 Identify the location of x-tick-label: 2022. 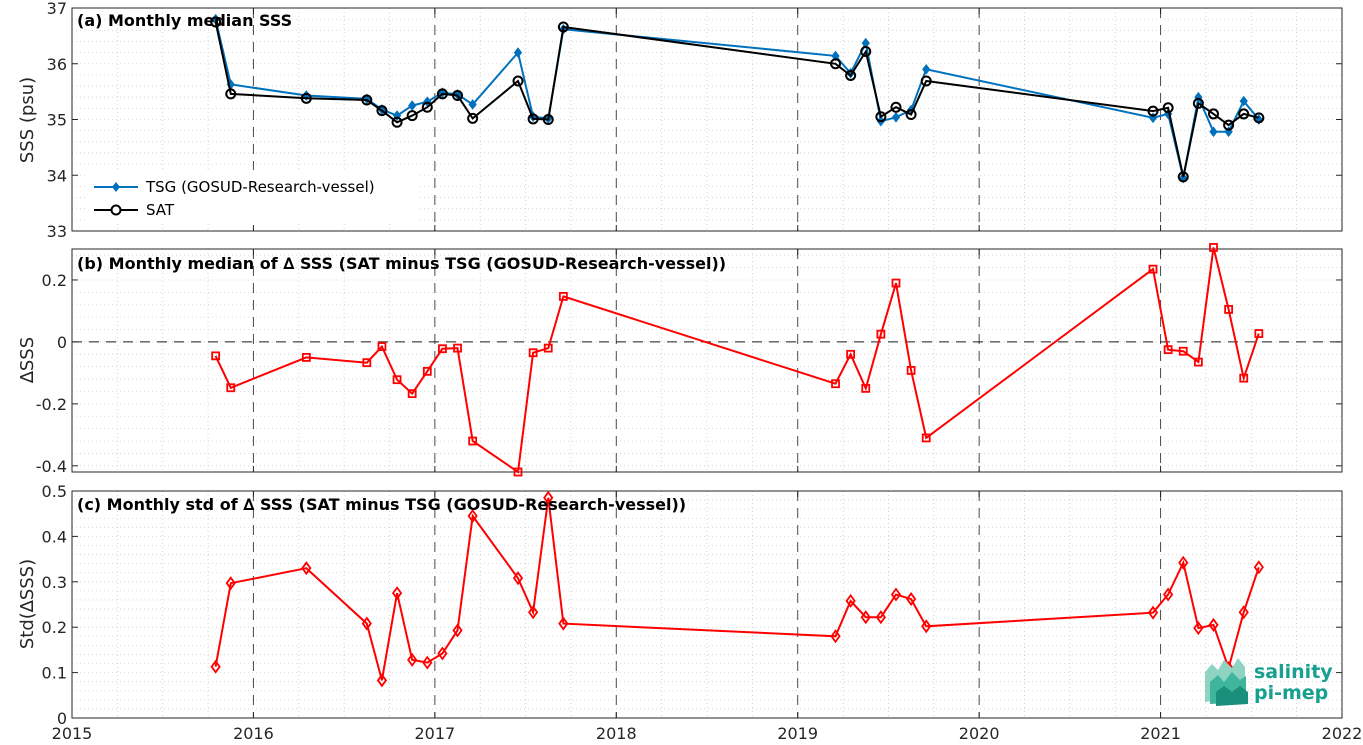
(1342, 733).